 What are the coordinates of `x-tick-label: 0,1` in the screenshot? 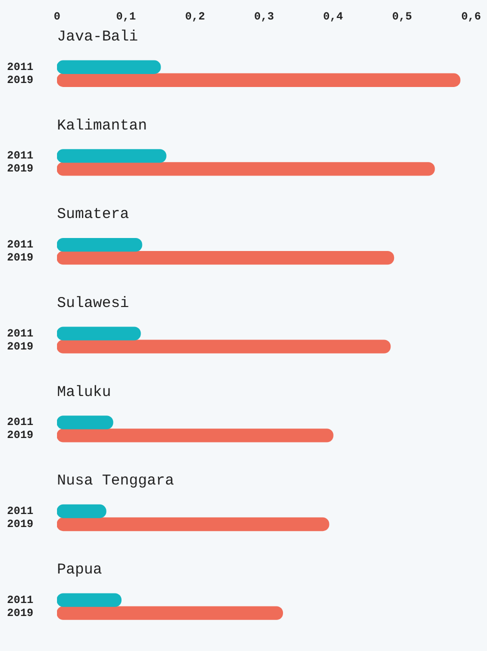 It's located at (126, 17).